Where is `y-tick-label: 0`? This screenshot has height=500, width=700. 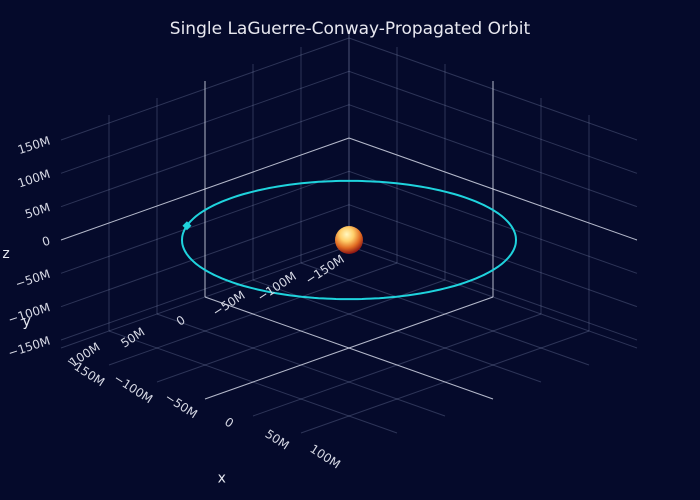 y-tick-label: 0 is located at coordinates (181, 321).